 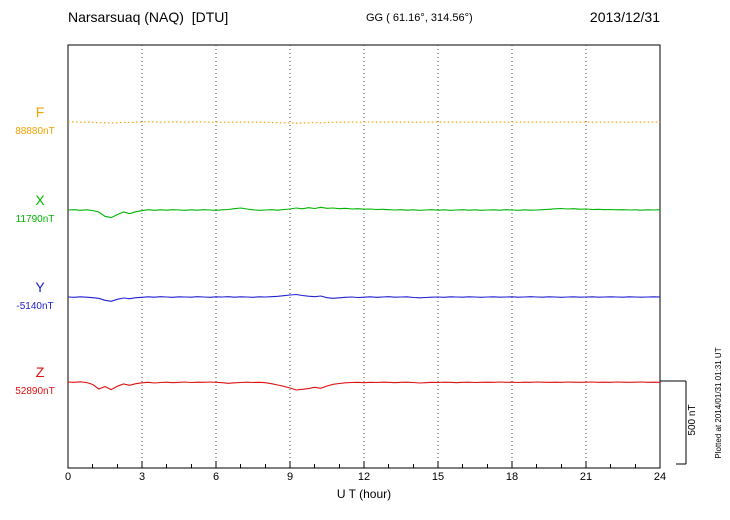 I want to click on x-axis-title: U T (hour), so click(x=364, y=494).